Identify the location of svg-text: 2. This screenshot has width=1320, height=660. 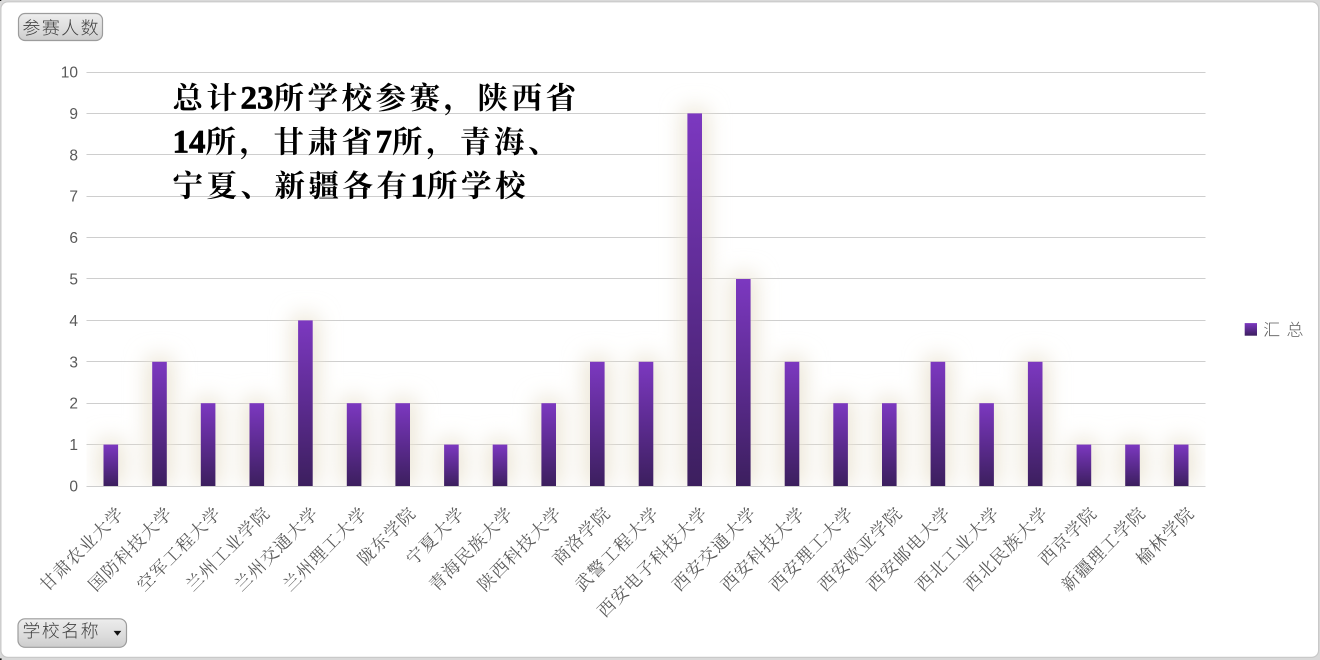
(73, 404).